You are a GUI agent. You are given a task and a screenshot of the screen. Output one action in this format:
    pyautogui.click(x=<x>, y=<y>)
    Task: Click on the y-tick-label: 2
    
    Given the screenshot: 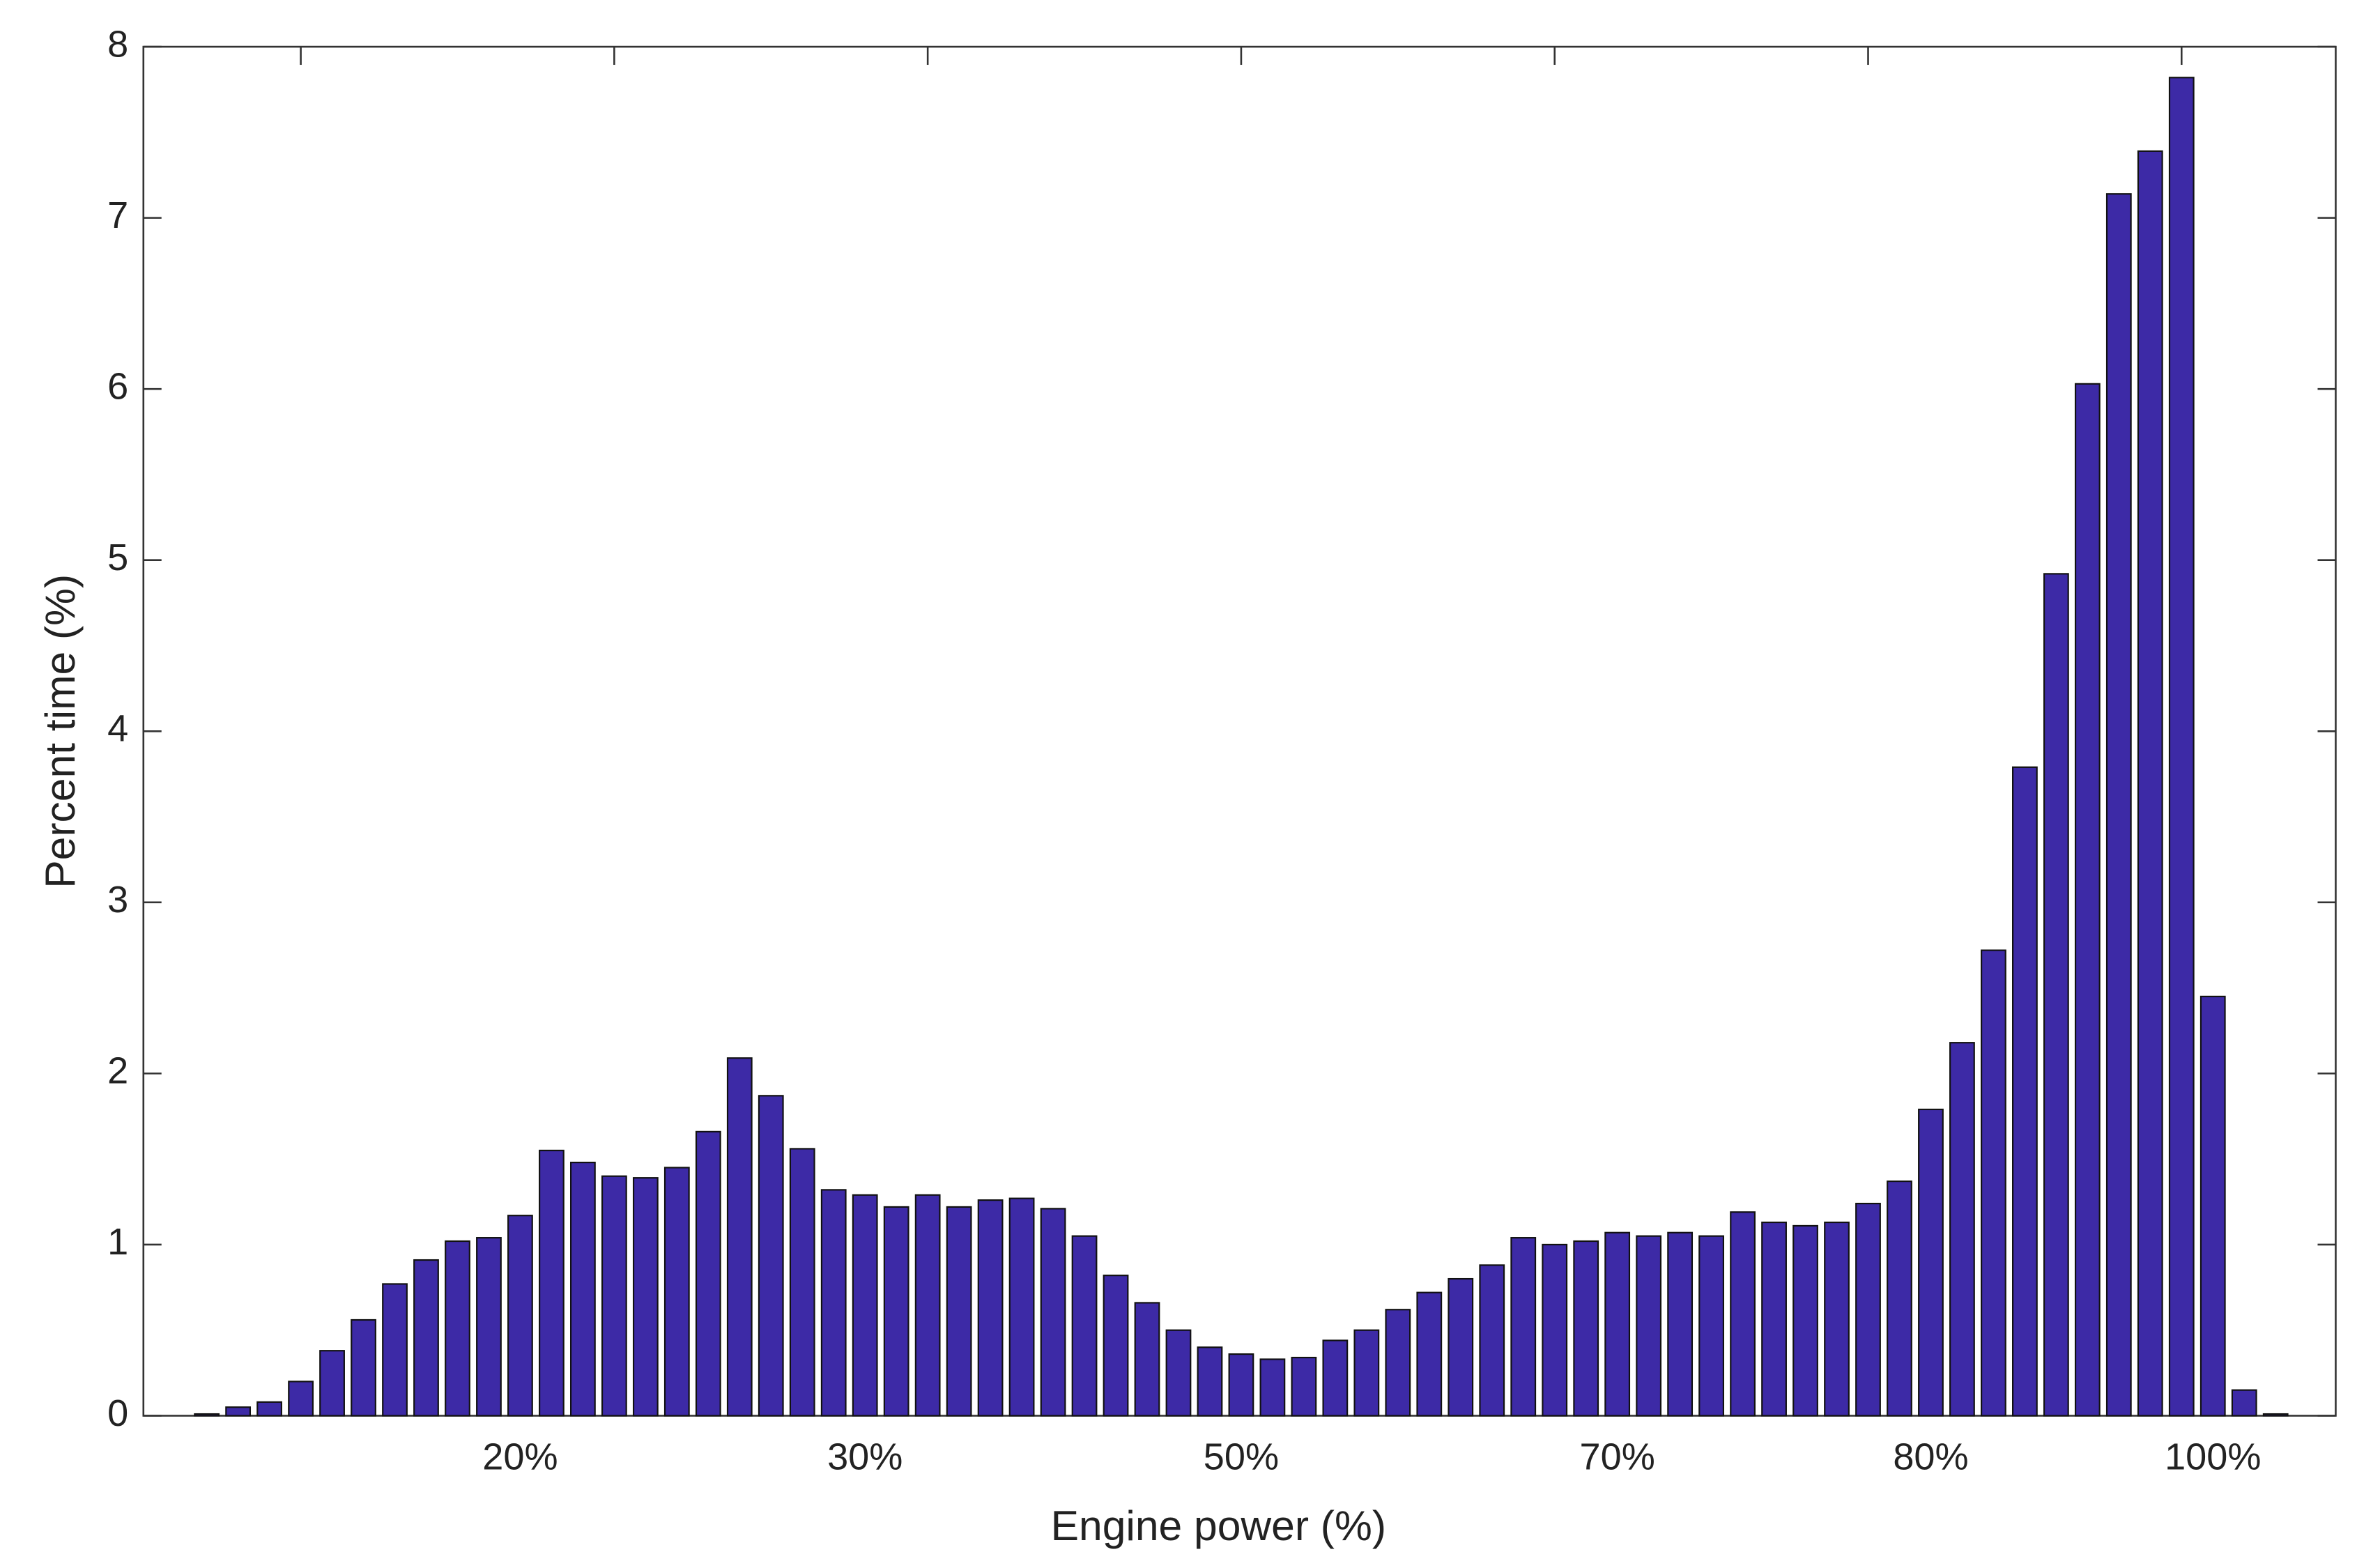 What is the action you would take?
    pyautogui.click(x=117, y=1071)
    